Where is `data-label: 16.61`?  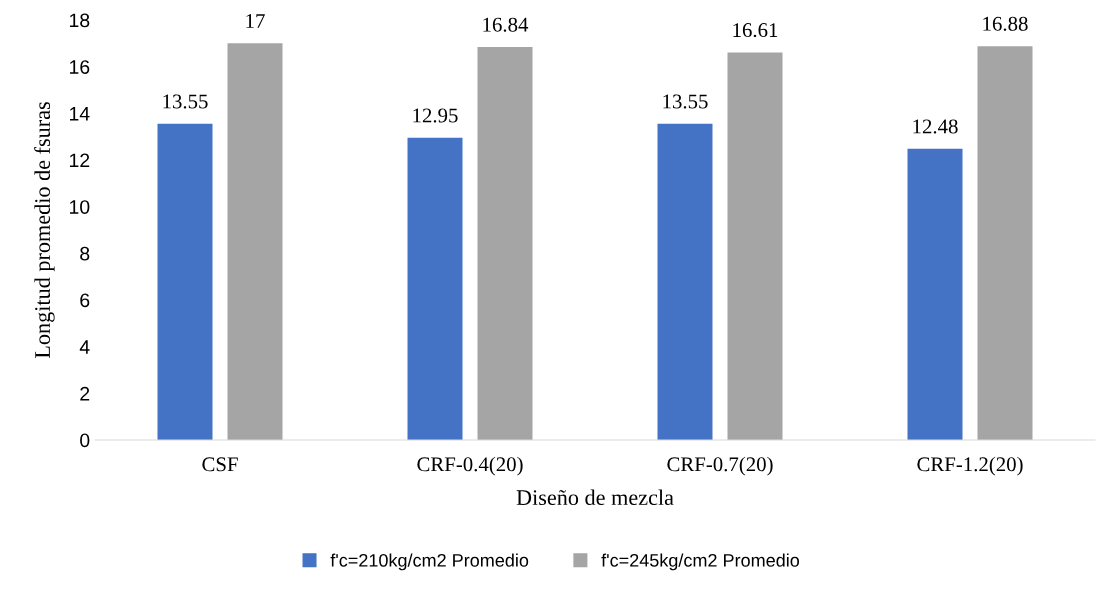 data-label: 16.61 is located at coordinates (755, 30).